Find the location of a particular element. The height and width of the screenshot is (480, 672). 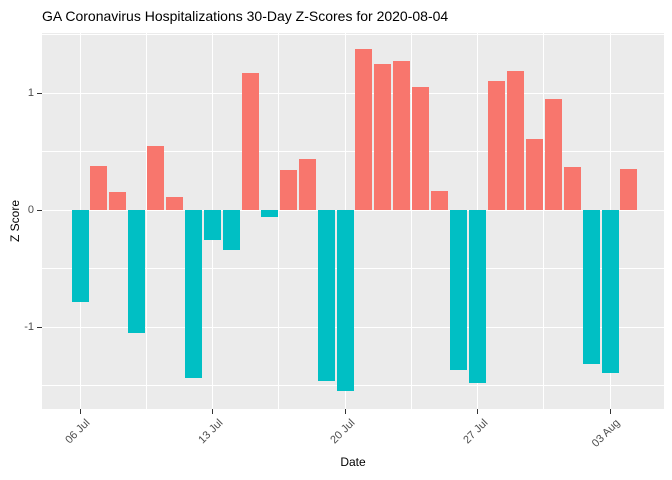

y-tick-label: 1 is located at coordinates (30, 93).